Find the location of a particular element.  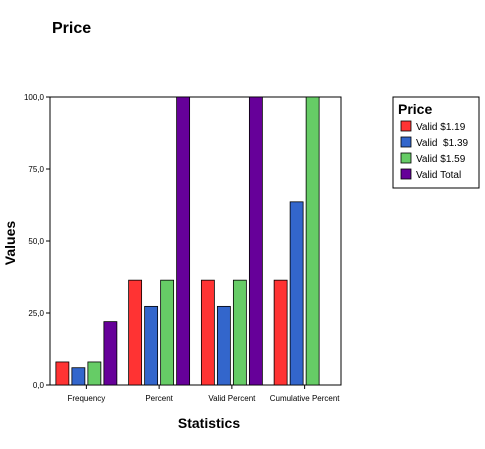

chart-title: Price is located at coordinates (71, 28).